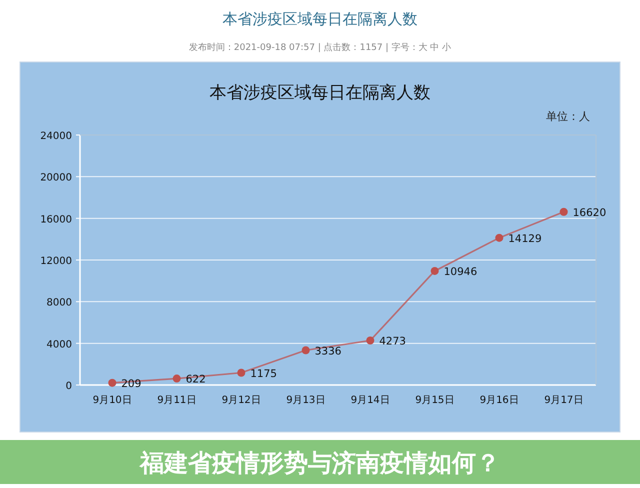 The image size is (640, 488). What do you see at coordinates (112, 400) in the screenshot?
I see `x-tick-label: 9月10日` at bounding box center [112, 400].